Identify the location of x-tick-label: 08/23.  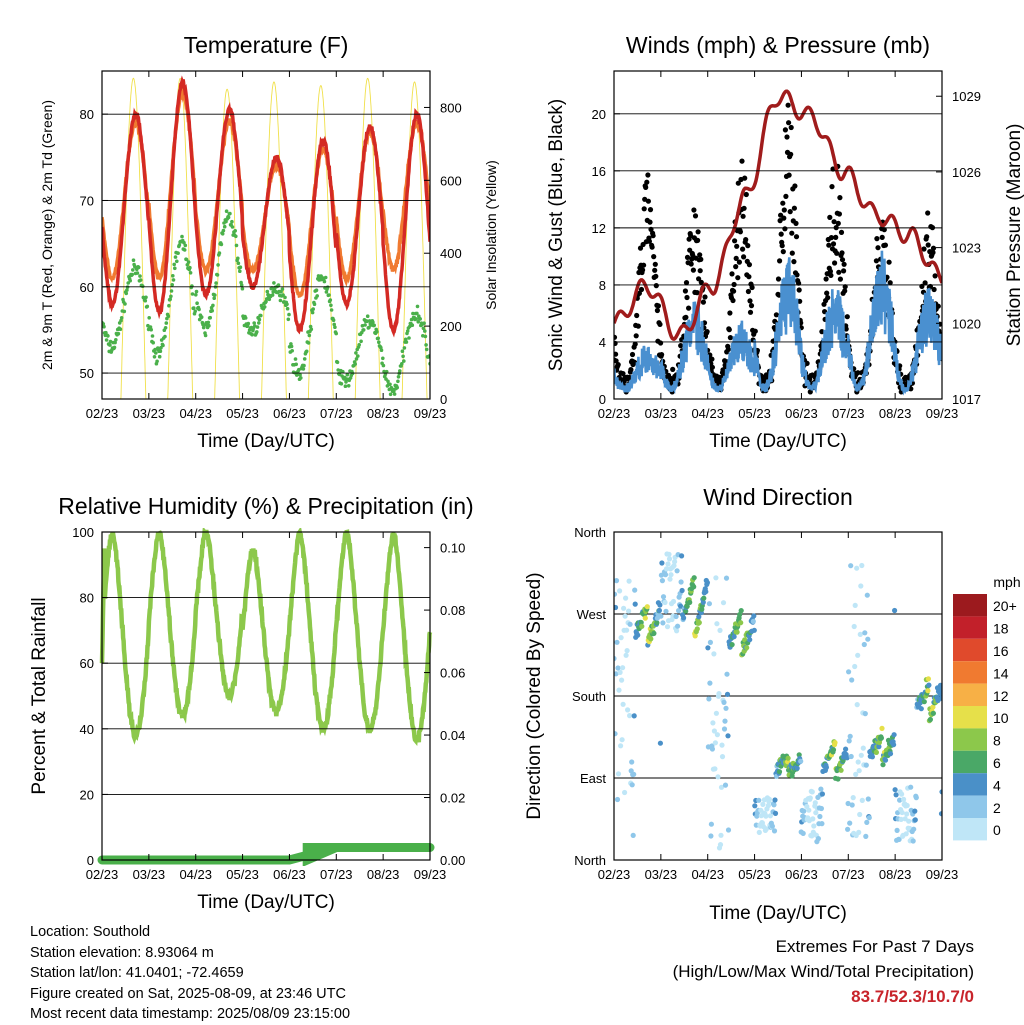
(895, 413).